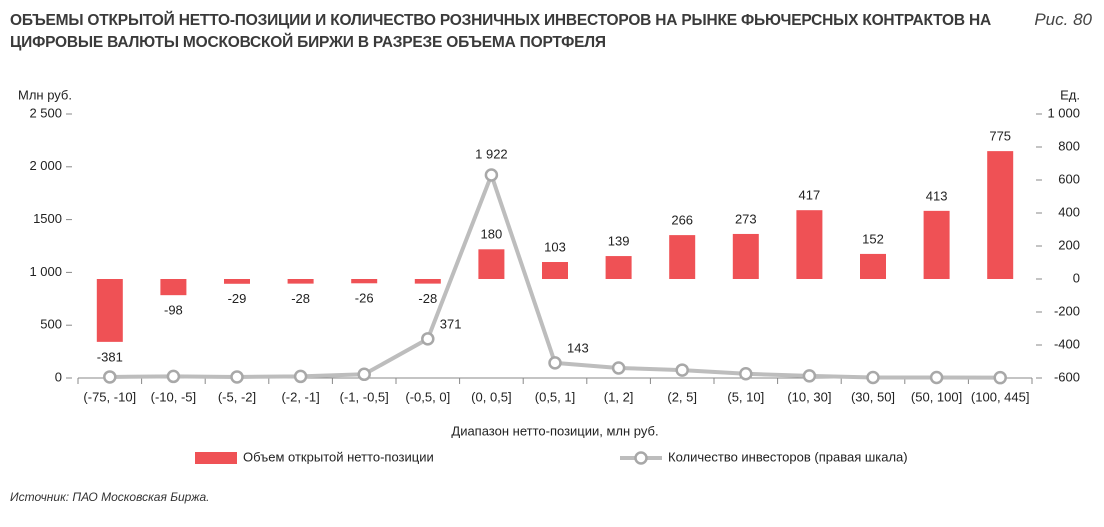  Describe the element at coordinates (555, 396) in the screenshot. I see `x-tick-label: (0,5, 1]` at that location.